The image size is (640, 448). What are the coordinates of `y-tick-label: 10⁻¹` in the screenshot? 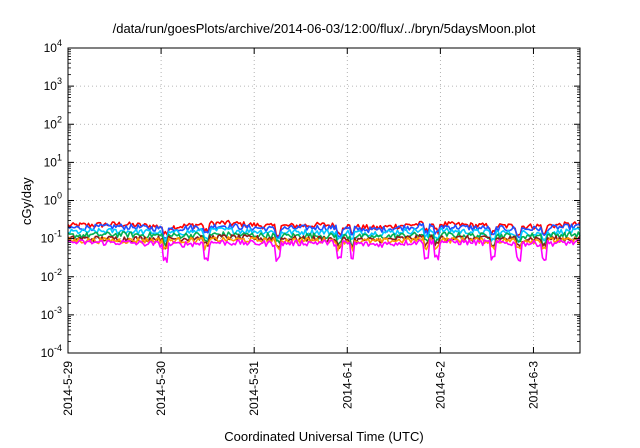 It's located at (51, 237).